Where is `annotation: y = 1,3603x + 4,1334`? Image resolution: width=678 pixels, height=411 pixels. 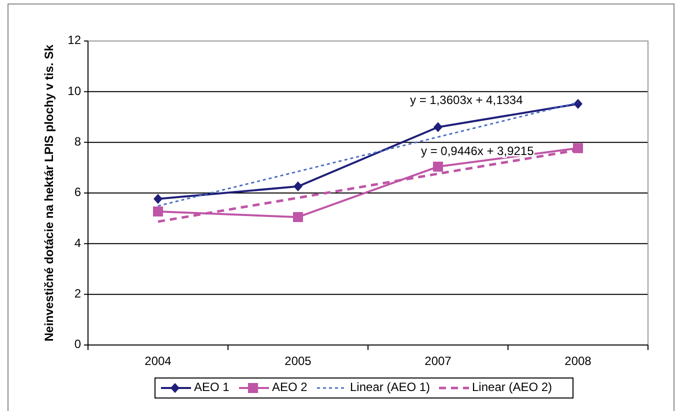 annotation: y = 1,3603x + 4,1334 is located at coordinates (467, 100).